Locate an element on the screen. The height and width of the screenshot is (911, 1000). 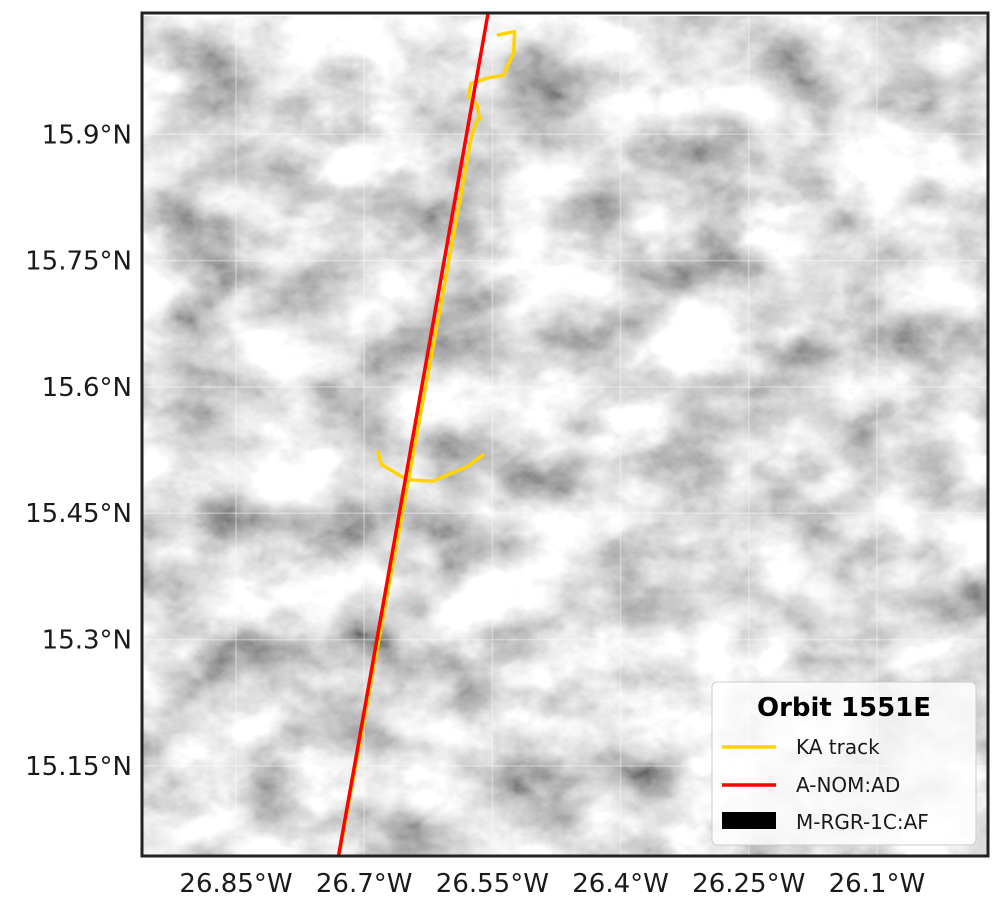
y-tick-label-2: 15.6°N is located at coordinates (87, 388).